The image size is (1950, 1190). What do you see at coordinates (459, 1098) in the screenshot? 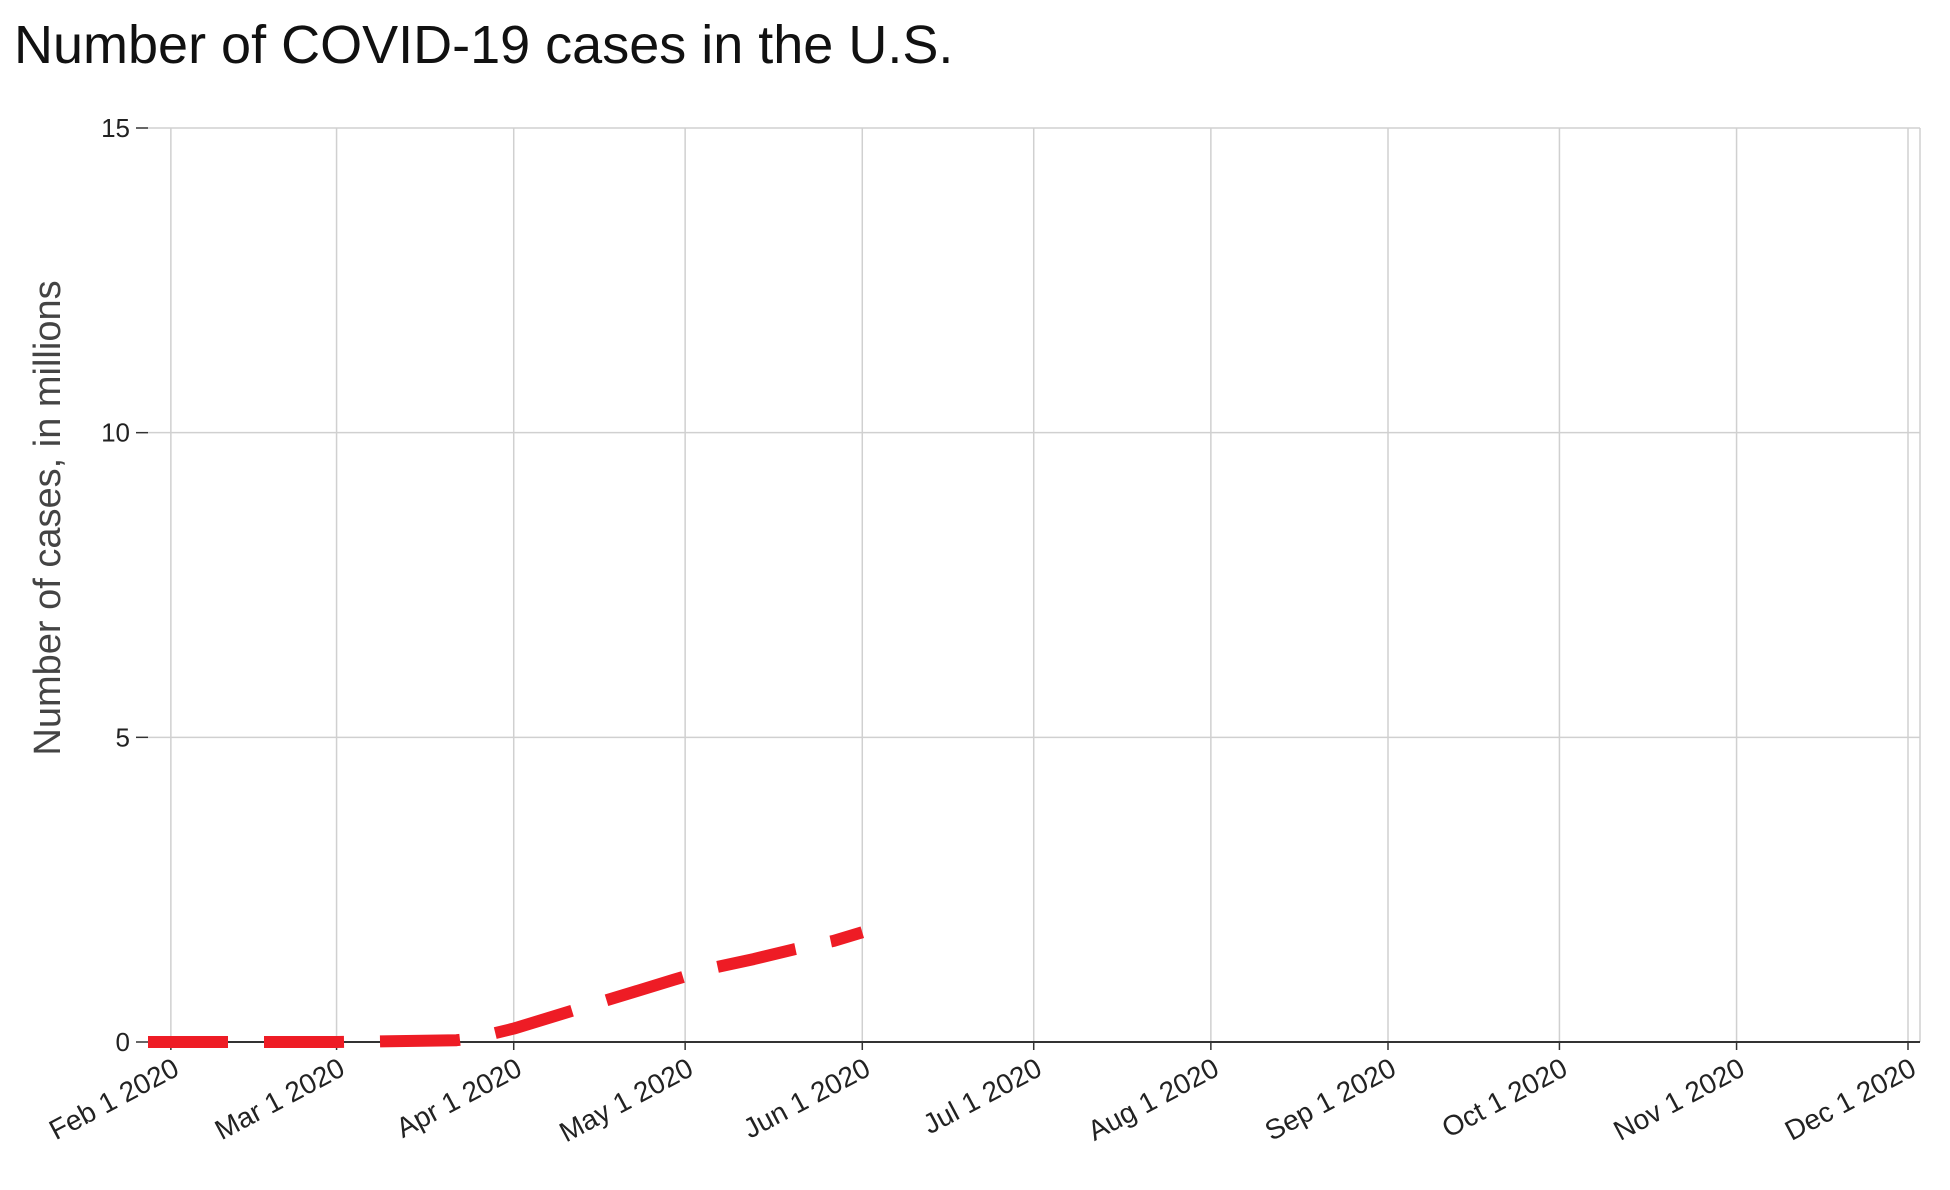
I see `x-tick-label: Apr 1 2020` at bounding box center [459, 1098].